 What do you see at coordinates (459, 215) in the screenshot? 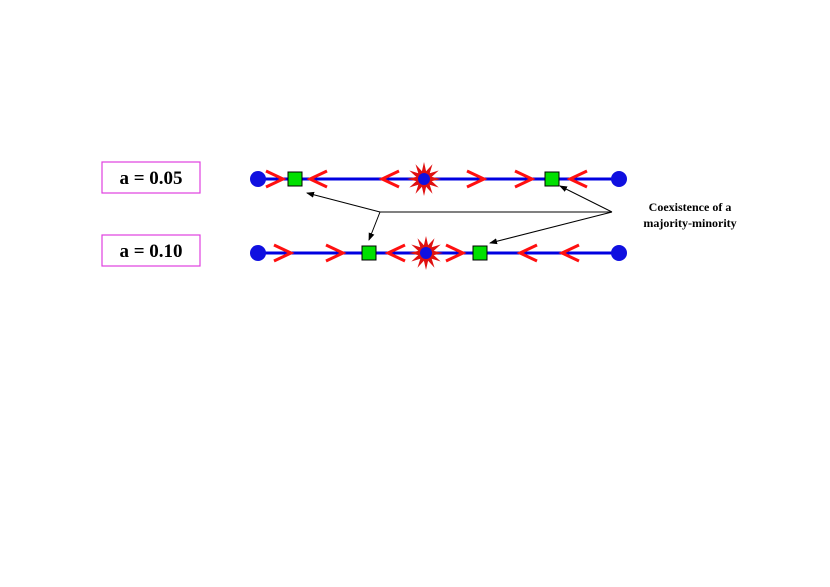
I see `annotation-arrows` at bounding box center [459, 215].